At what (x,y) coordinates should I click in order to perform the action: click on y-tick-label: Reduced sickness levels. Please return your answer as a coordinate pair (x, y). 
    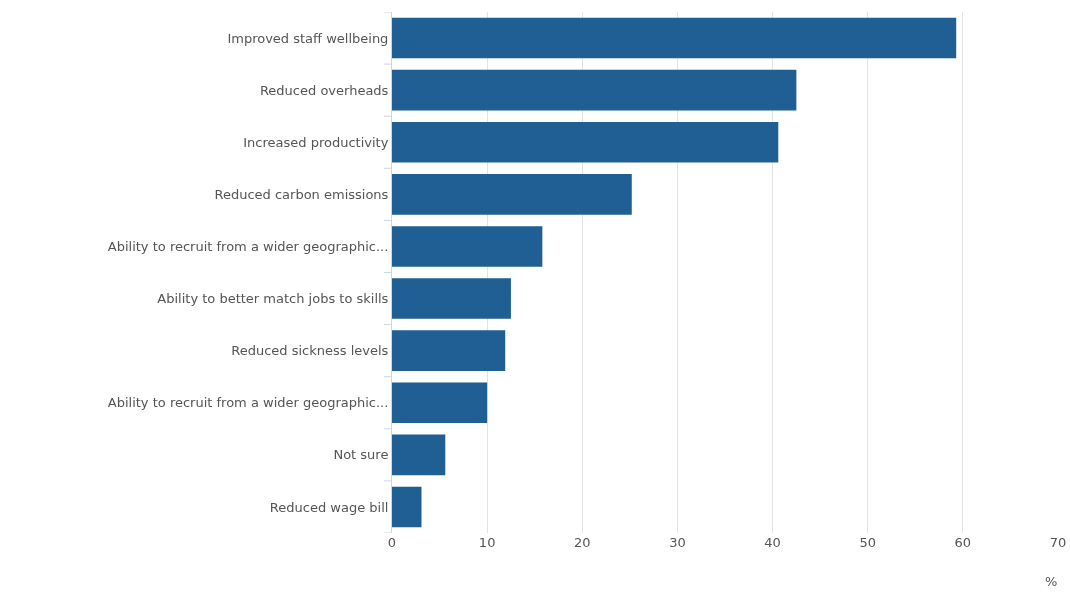
    Looking at the image, I should click on (310, 351).